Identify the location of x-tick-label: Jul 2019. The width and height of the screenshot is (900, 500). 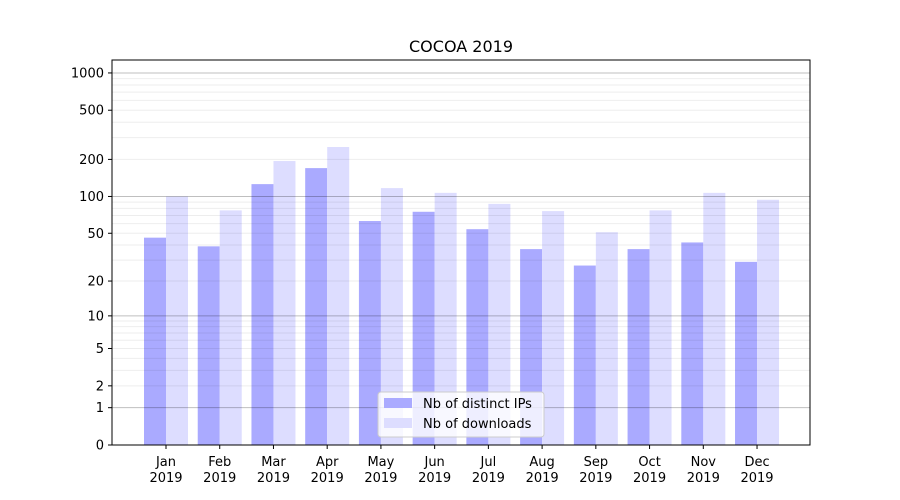
(488, 470).